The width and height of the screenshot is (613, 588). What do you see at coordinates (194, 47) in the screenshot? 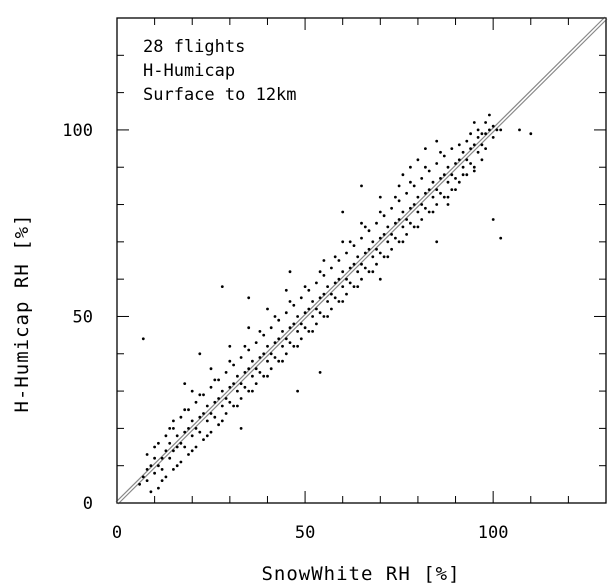
I see `annotation-flights: 28 flights` at bounding box center [194, 47].